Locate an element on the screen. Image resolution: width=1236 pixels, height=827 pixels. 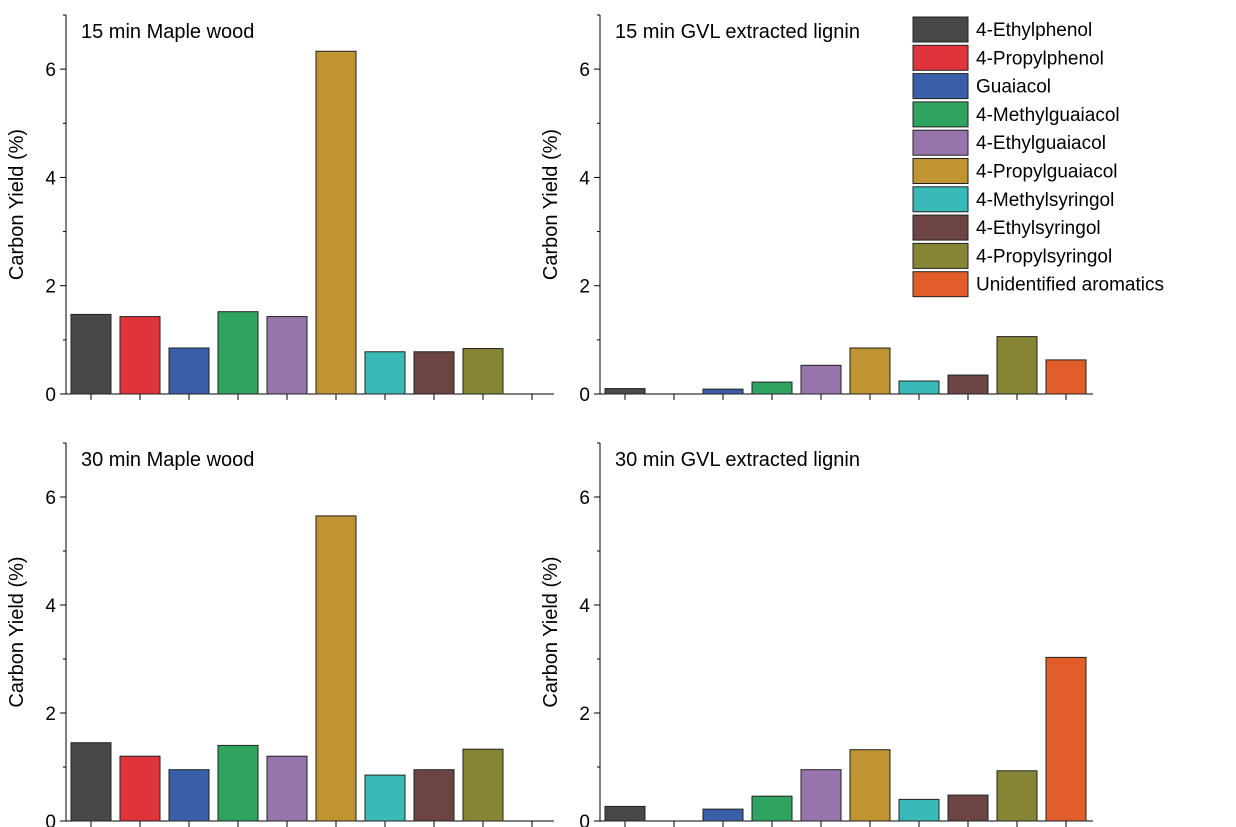
legend-label: 4-Methylsyringol is located at coordinates (1045, 200).